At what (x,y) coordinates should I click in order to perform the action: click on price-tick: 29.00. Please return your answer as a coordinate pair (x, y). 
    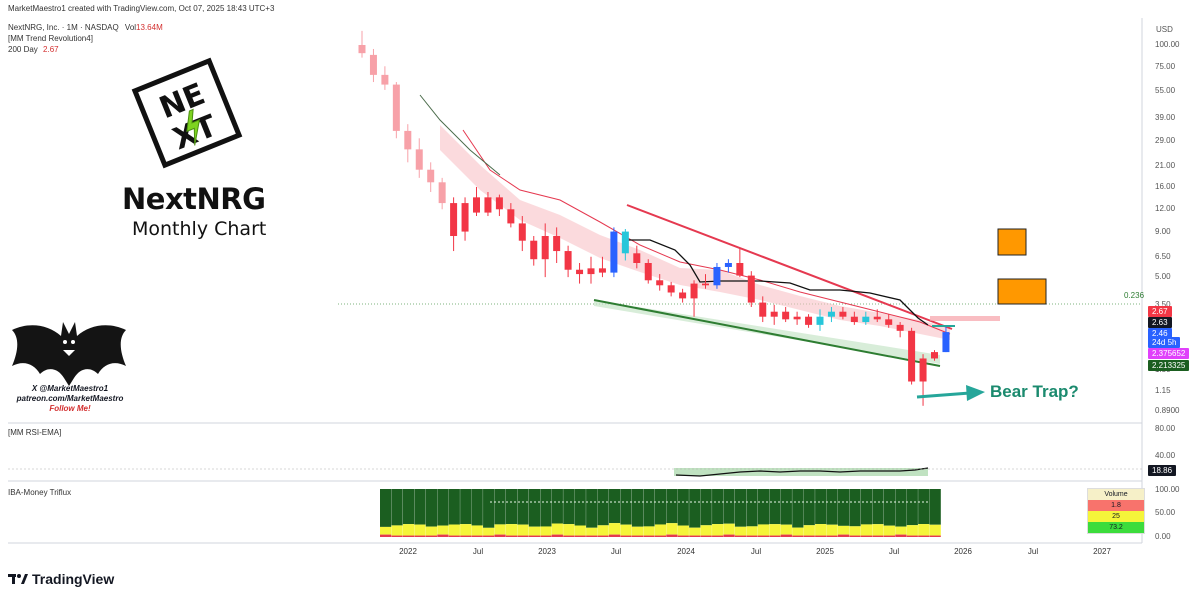
    Looking at the image, I should click on (1165, 140).